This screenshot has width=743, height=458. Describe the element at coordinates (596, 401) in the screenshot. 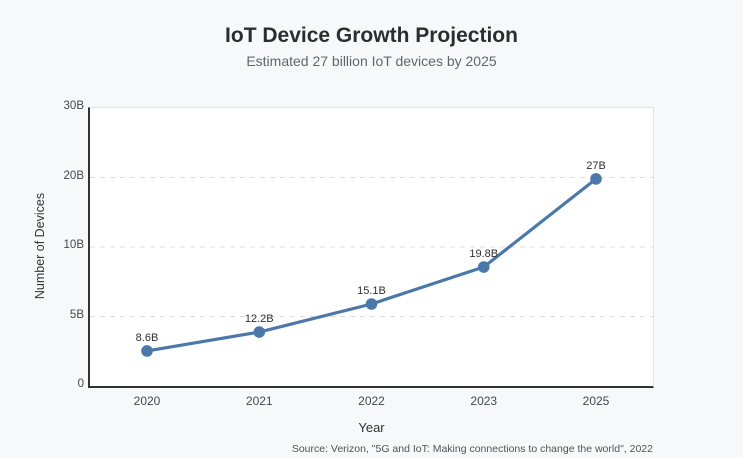

I see `x-tick-label: 2025` at that location.